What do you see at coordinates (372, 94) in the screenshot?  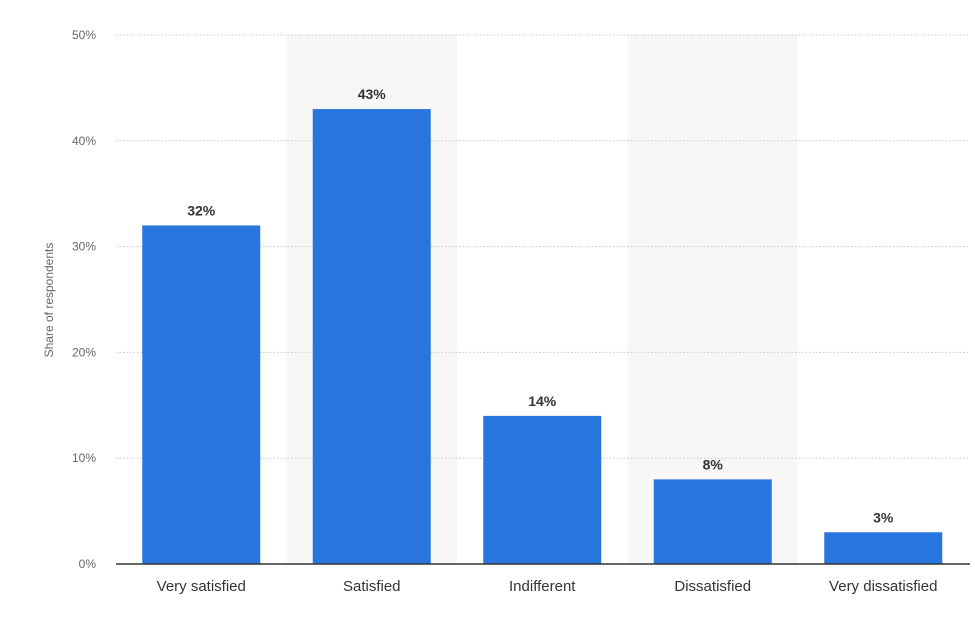 I see `data-label: 43%` at bounding box center [372, 94].